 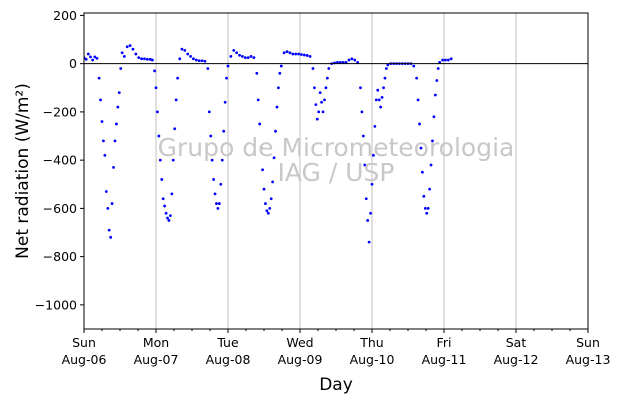 I want to click on x-axis-title: Day, so click(x=336, y=385).